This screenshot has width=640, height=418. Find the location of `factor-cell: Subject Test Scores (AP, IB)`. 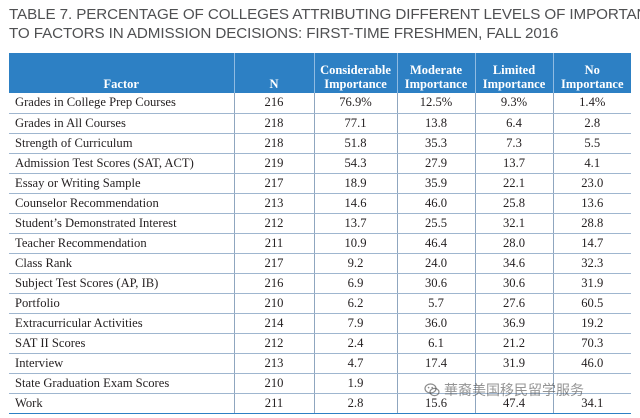

factor-cell: Subject Test Scores (AP, IB) is located at coordinates (122, 283).